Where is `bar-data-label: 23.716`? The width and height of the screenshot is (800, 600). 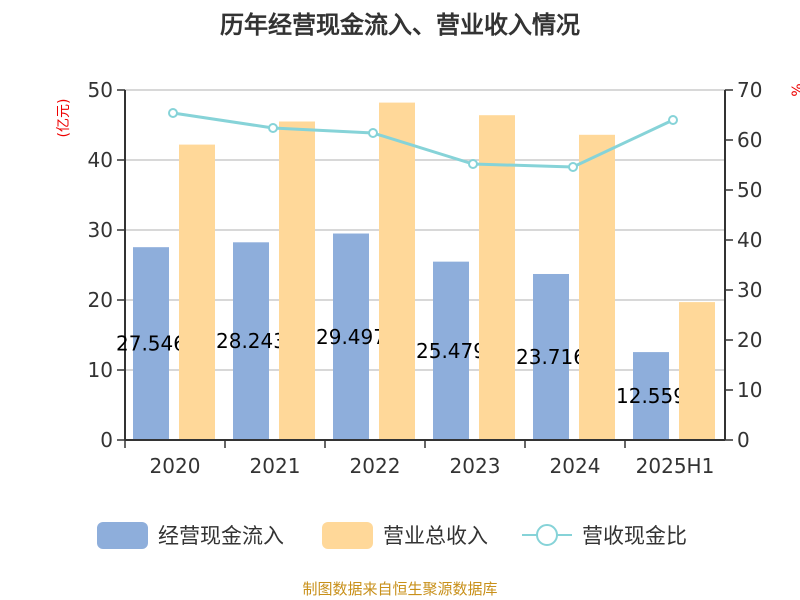 bar-data-label: 23.716 is located at coordinates (551, 357).